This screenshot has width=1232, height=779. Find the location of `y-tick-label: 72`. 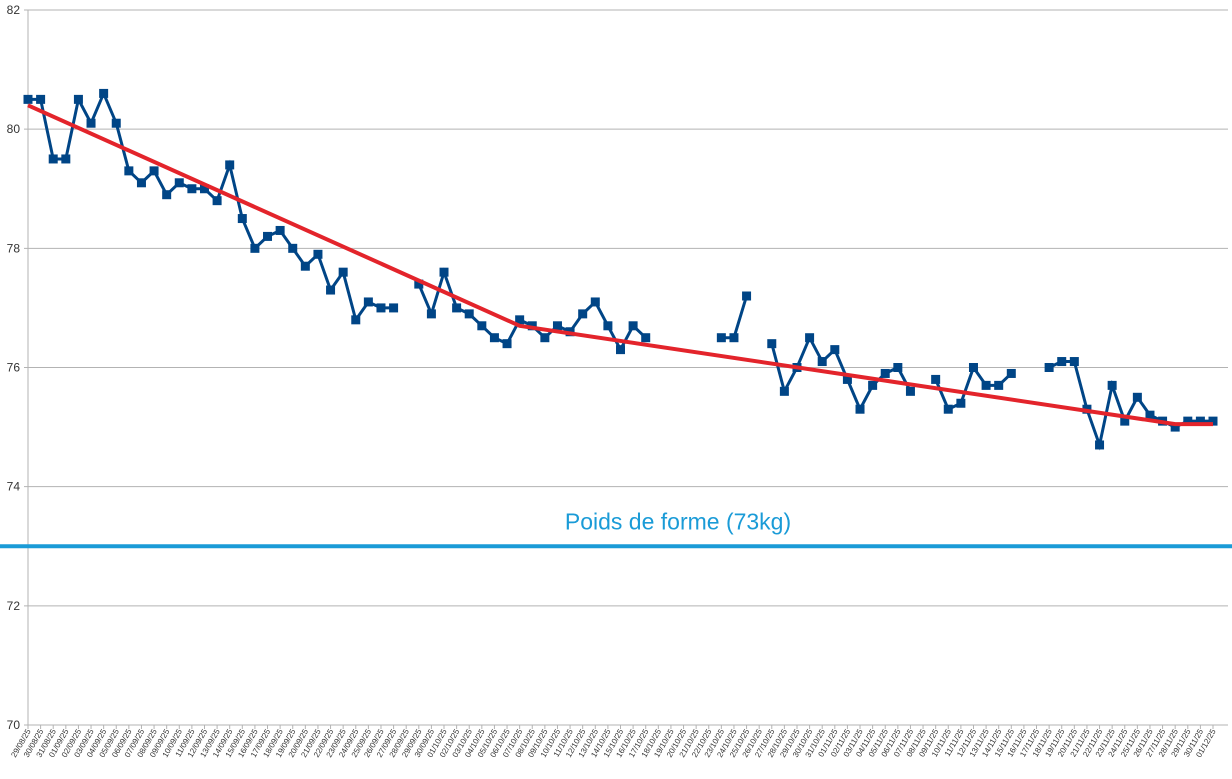

y-tick-label: 72 is located at coordinates (14, 606).